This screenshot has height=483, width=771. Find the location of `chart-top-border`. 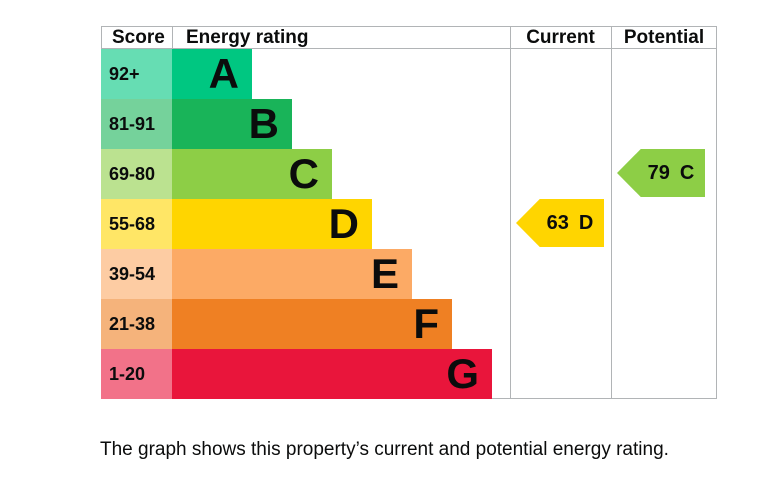

chart-top-border is located at coordinates (409, 26).